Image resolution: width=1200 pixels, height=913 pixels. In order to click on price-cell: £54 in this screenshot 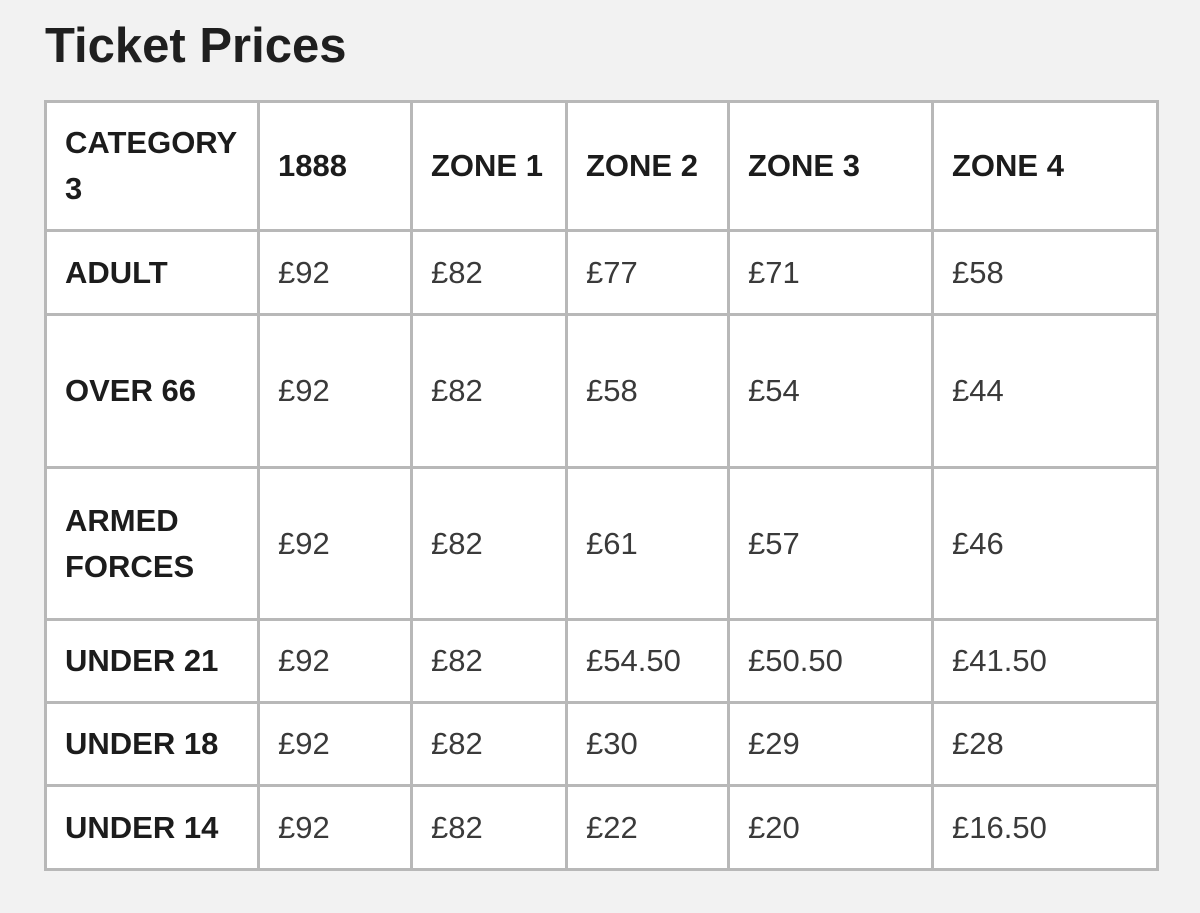, I will do `click(830, 391)`.